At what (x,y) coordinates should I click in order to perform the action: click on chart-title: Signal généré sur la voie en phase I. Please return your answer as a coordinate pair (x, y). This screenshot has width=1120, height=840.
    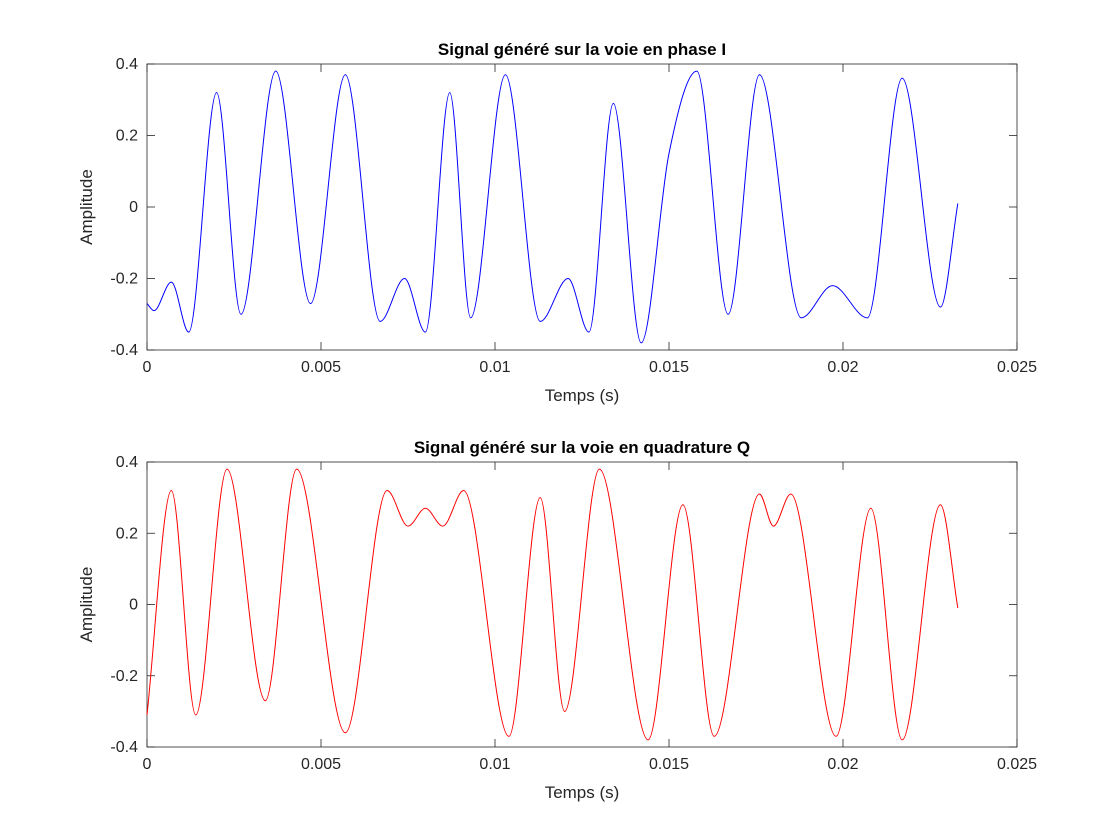
    Looking at the image, I should click on (582, 49).